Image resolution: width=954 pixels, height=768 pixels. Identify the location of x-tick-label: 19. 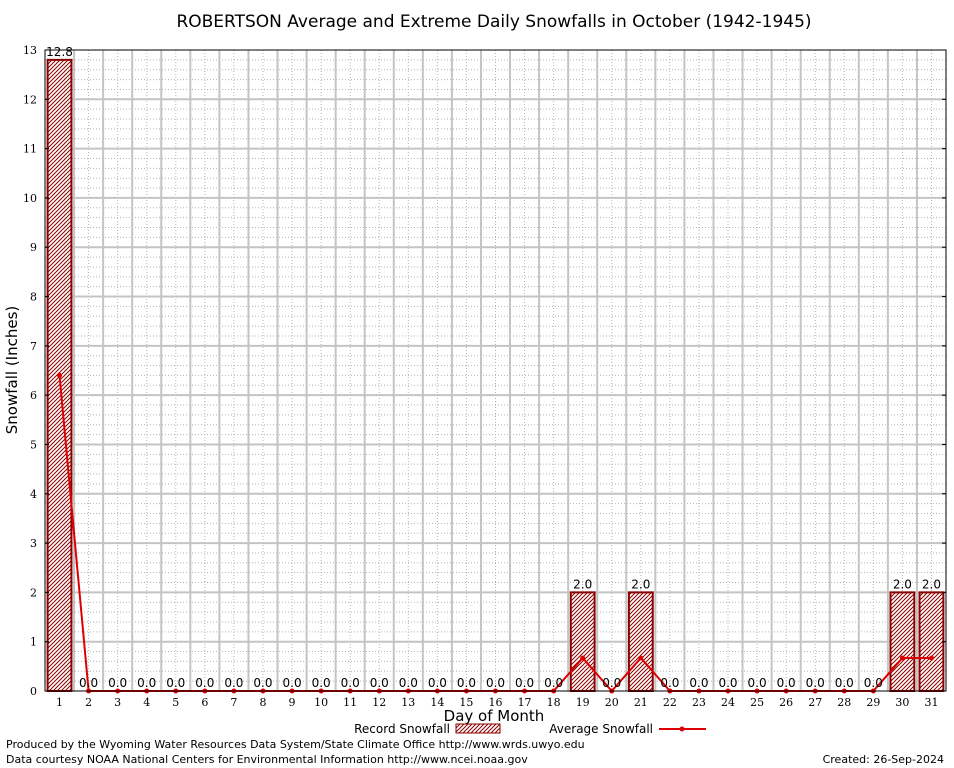
(583, 702).